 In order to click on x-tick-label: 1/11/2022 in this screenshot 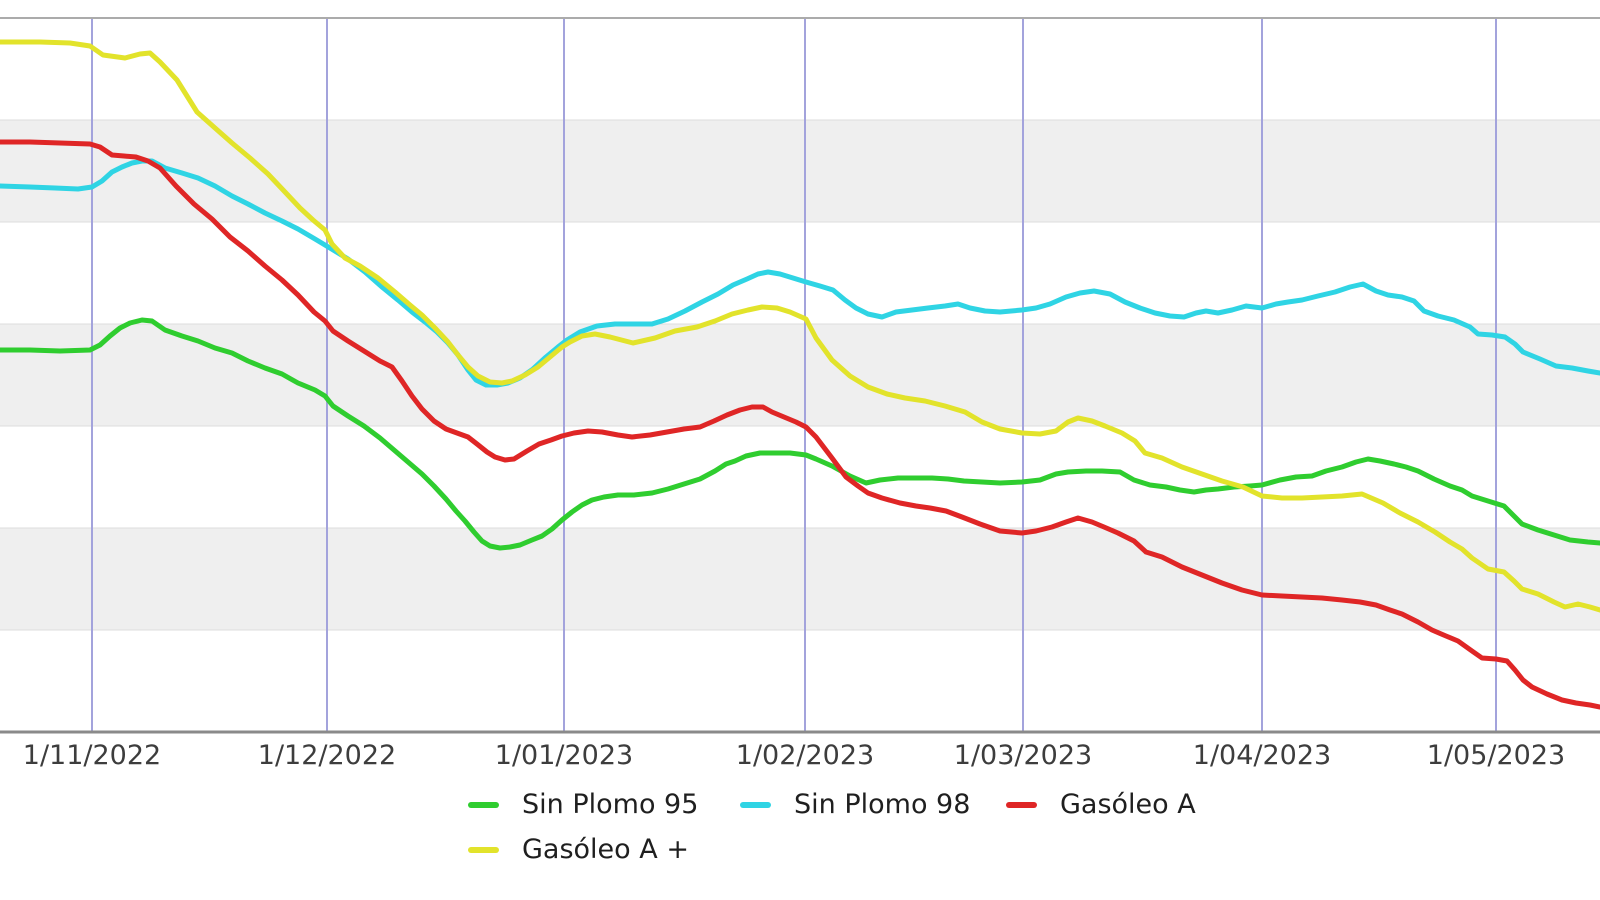, I will do `click(92, 755)`.